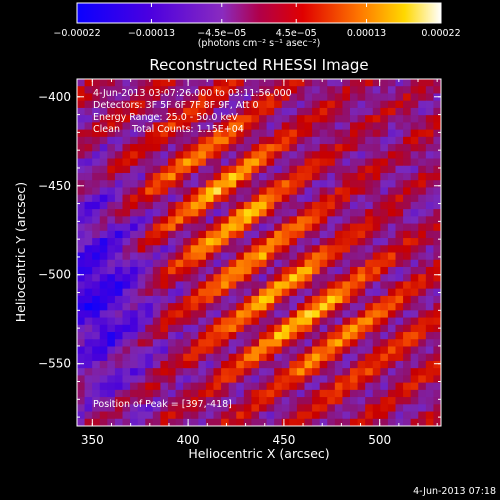 The height and width of the screenshot is (500, 500). I want to click on info-line-time: 4-Jun-2013 03:07:26.000 to 03:11:56.000, so click(192, 93).